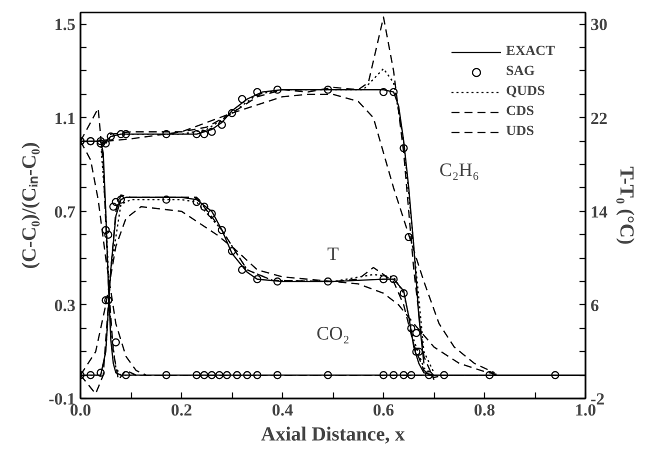 Image resolution: width=659 pixels, height=461 pixels. Describe the element at coordinates (520, 132) in the screenshot. I see `legend-label: UDS` at that location.